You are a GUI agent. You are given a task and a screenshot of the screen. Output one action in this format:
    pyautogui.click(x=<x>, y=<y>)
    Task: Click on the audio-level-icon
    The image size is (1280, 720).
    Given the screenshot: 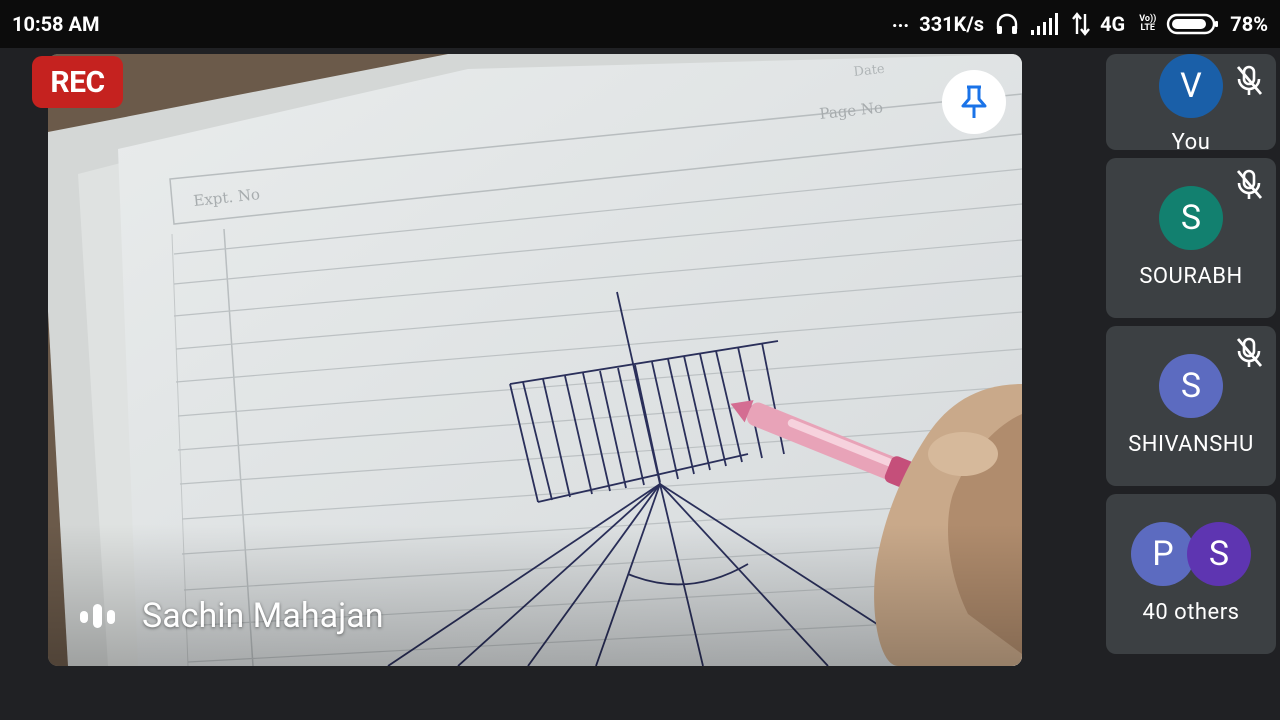 What is the action you would take?
    pyautogui.click(x=97, y=616)
    